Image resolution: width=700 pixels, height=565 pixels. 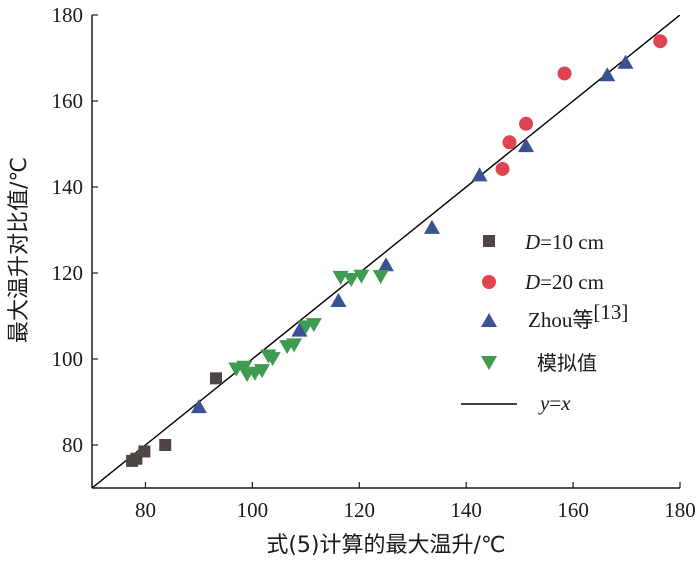 I want to click on x-tick-label: 140, so click(x=466, y=510).